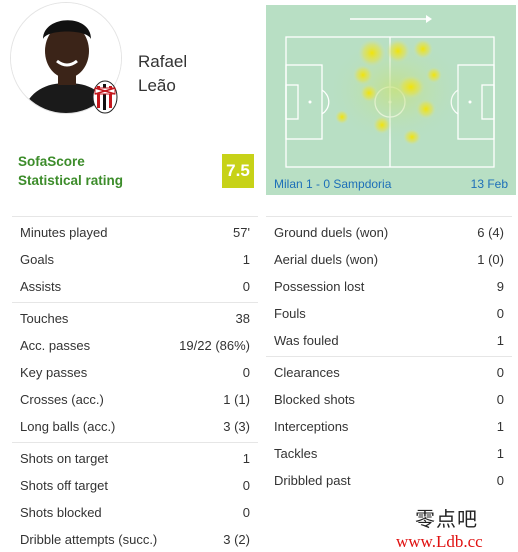  Describe the element at coordinates (135, 399) in the screenshot. I see `stat-row: Crosses (acc.) 1 (1)` at that location.